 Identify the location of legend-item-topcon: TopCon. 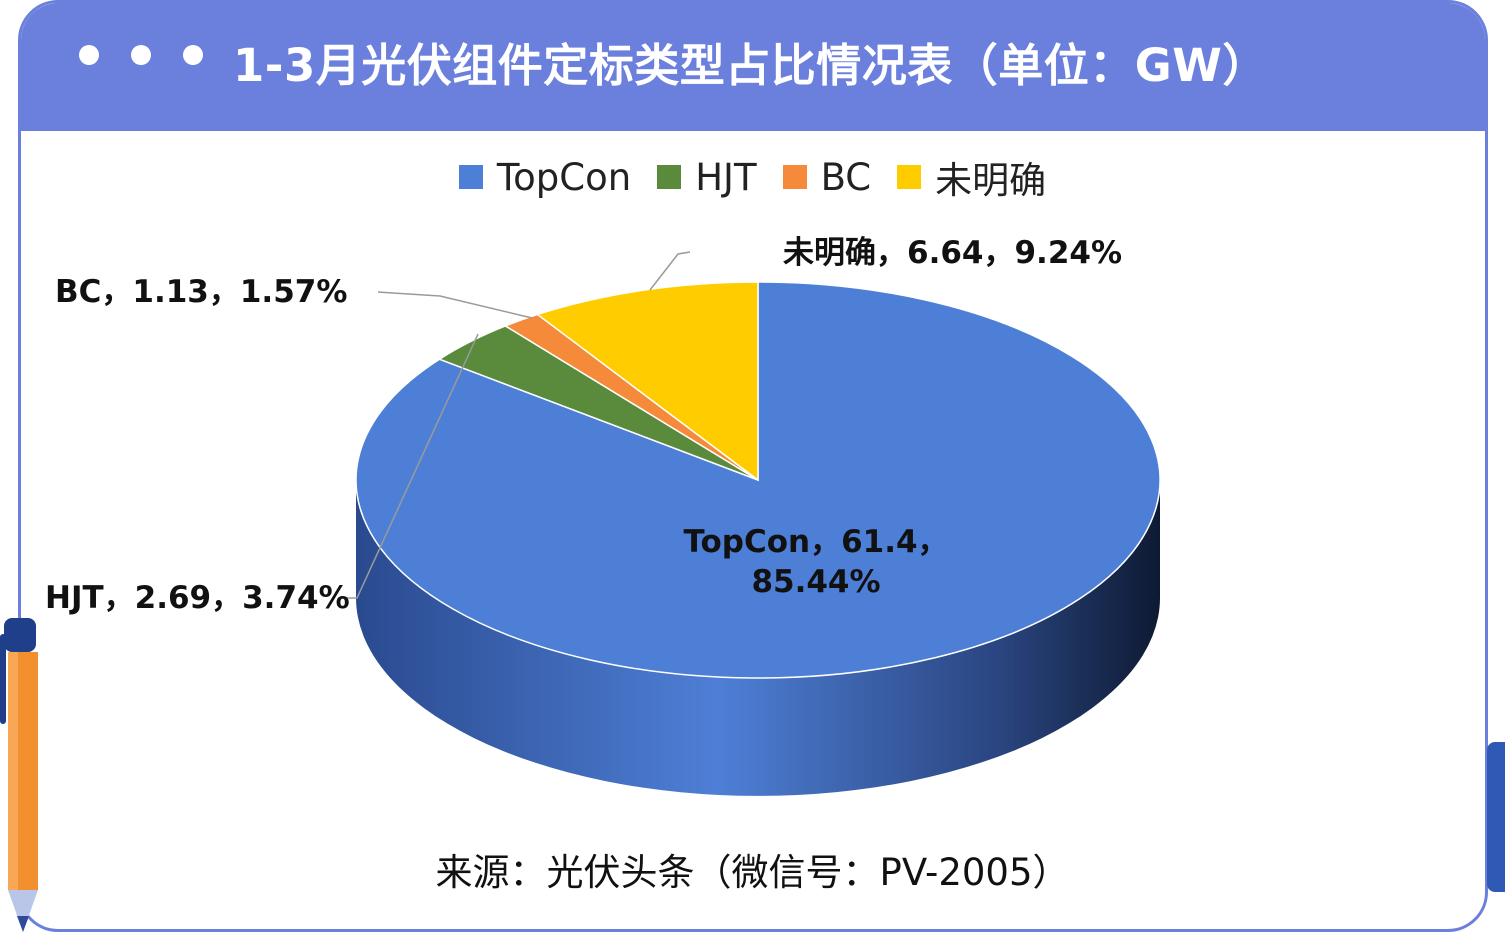
(545, 177).